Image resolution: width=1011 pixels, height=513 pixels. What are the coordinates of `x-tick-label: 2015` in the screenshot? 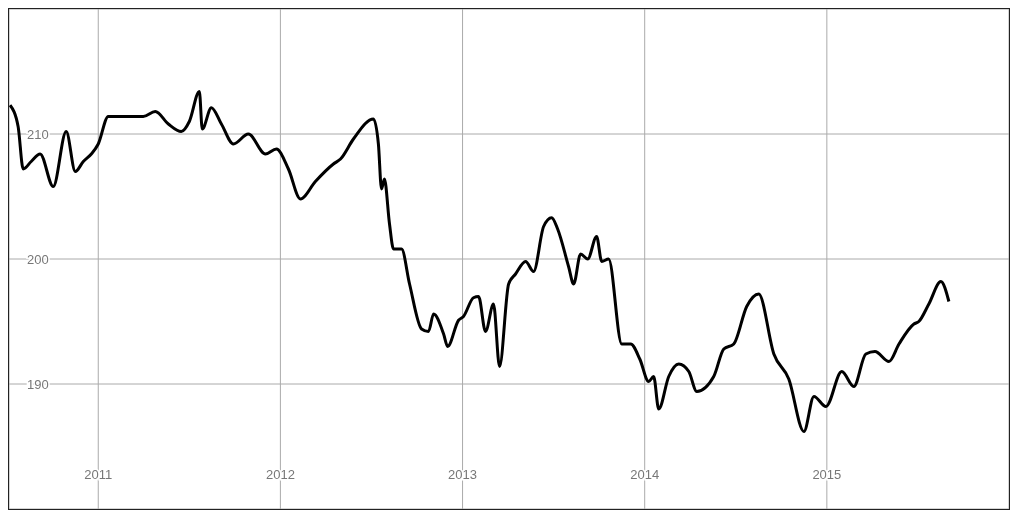 It's located at (827, 474).